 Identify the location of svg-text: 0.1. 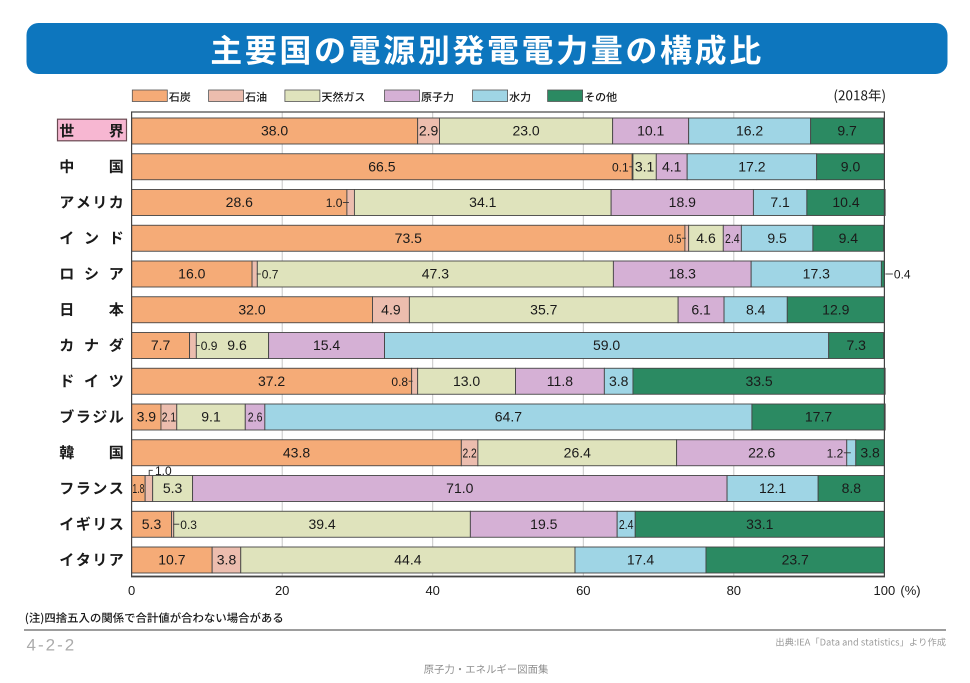
(620, 167).